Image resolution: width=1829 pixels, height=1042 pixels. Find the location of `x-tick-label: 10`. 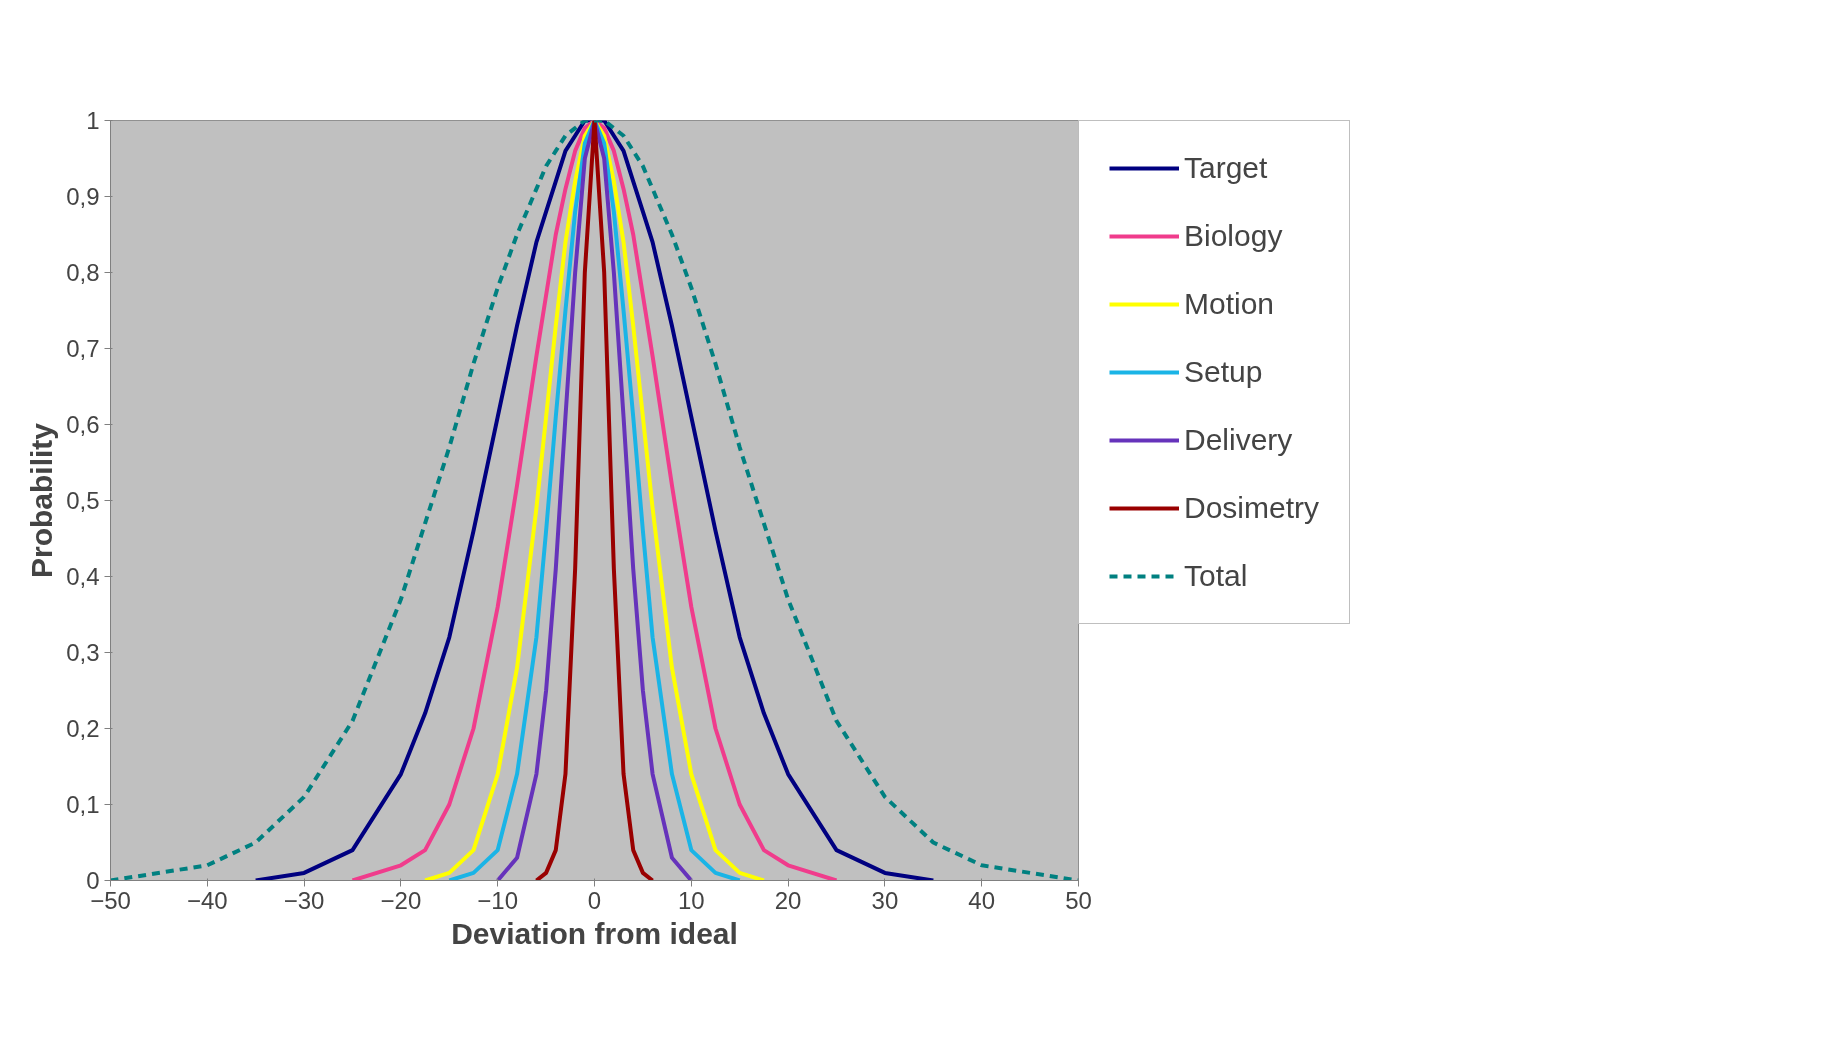

x-tick-label: 10 is located at coordinates (691, 900).